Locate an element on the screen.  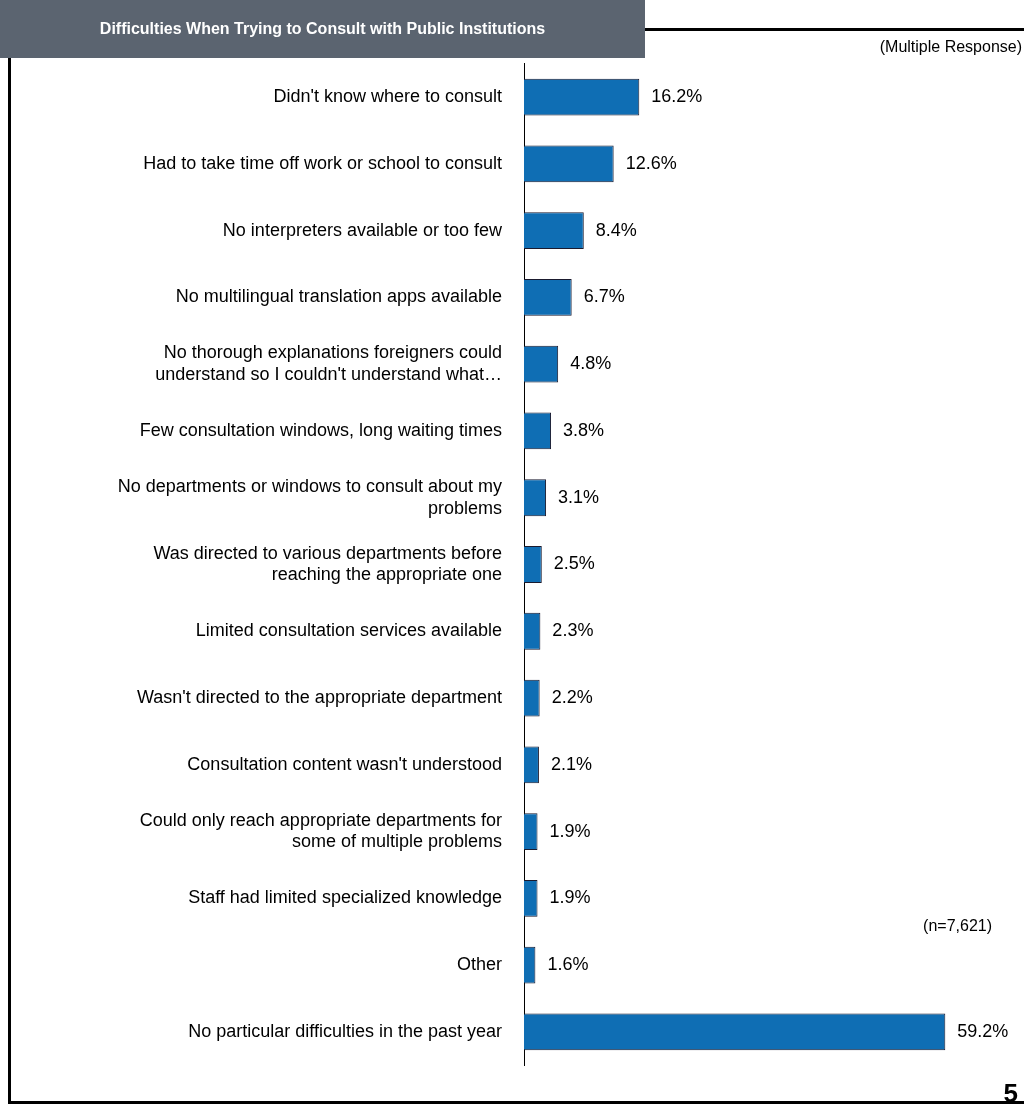
data-label: 1.6% is located at coordinates (568, 964).